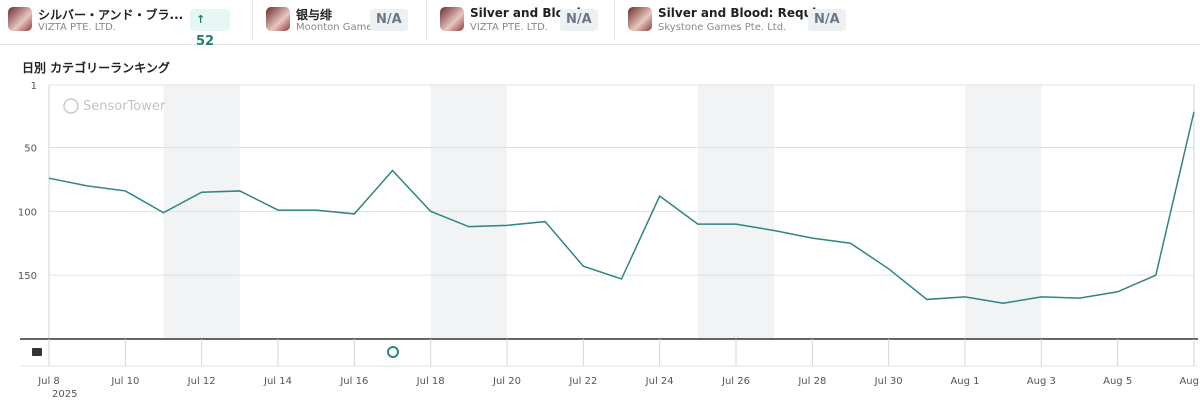  I want to click on app-item: シルバー・アンド・ブラ... VIZTA PTE. LTD. ↑ 52, so click(119, 27).